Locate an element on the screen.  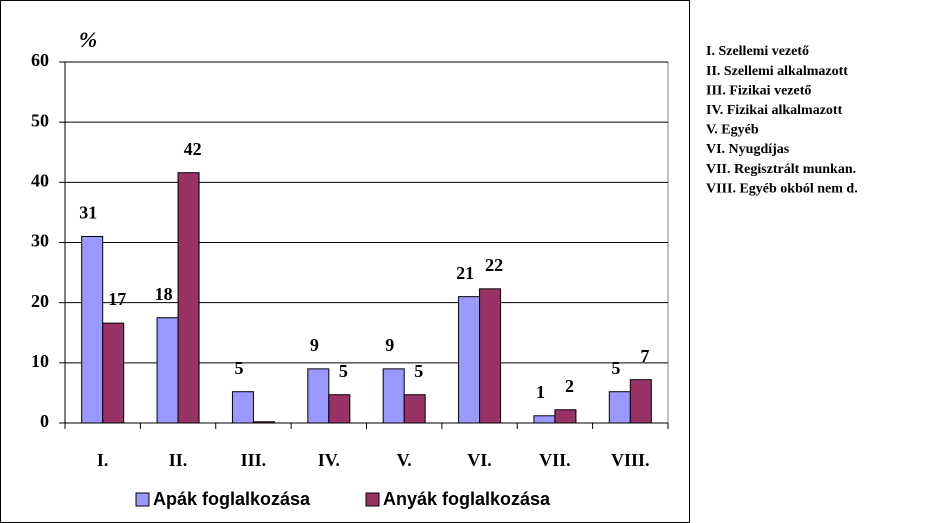
value-label: 1 is located at coordinates (540, 392).